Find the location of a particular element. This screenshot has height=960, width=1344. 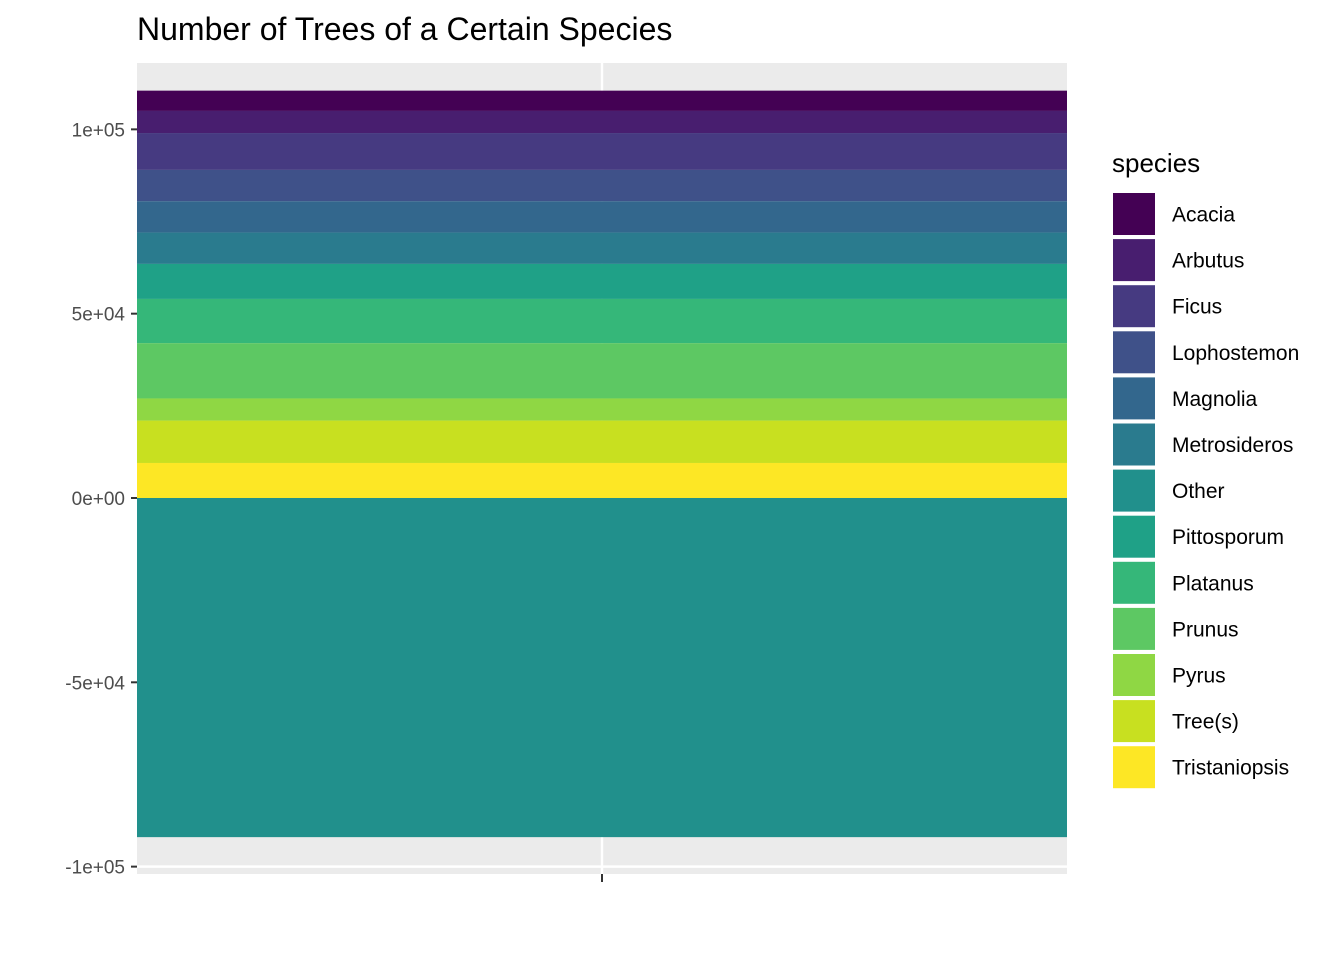

bar-segment-prunus is located at coordinates (602, 371).